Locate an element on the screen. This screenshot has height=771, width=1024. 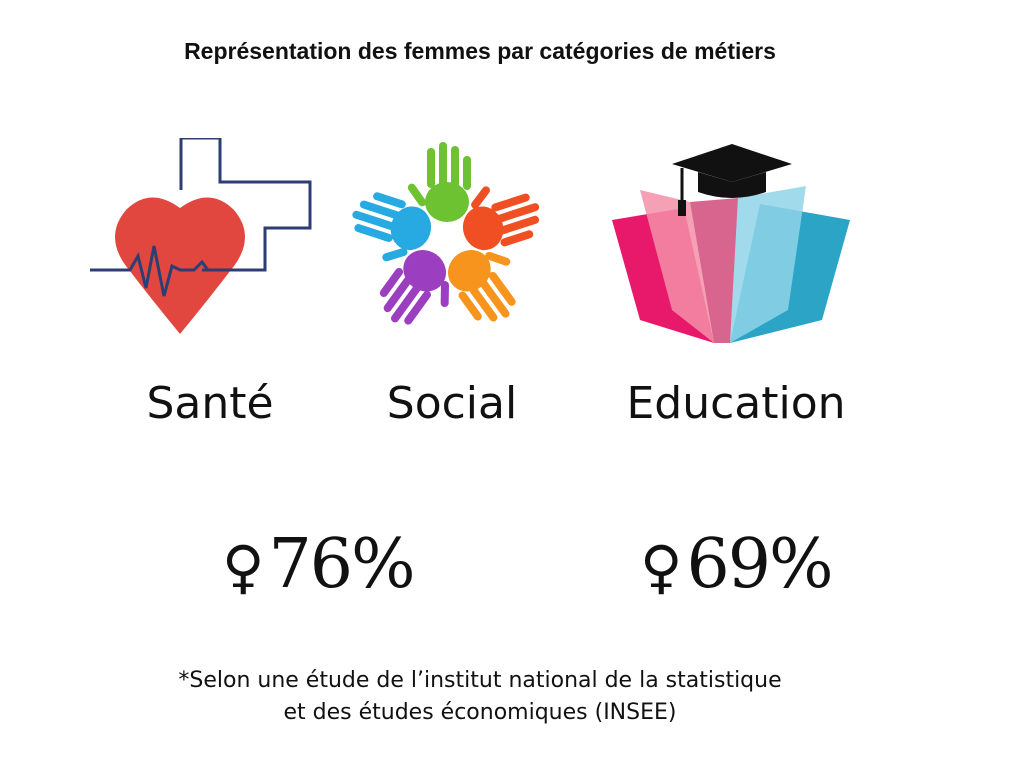
stat-sante-social: ♀76% is located at coordinates (319, 564).